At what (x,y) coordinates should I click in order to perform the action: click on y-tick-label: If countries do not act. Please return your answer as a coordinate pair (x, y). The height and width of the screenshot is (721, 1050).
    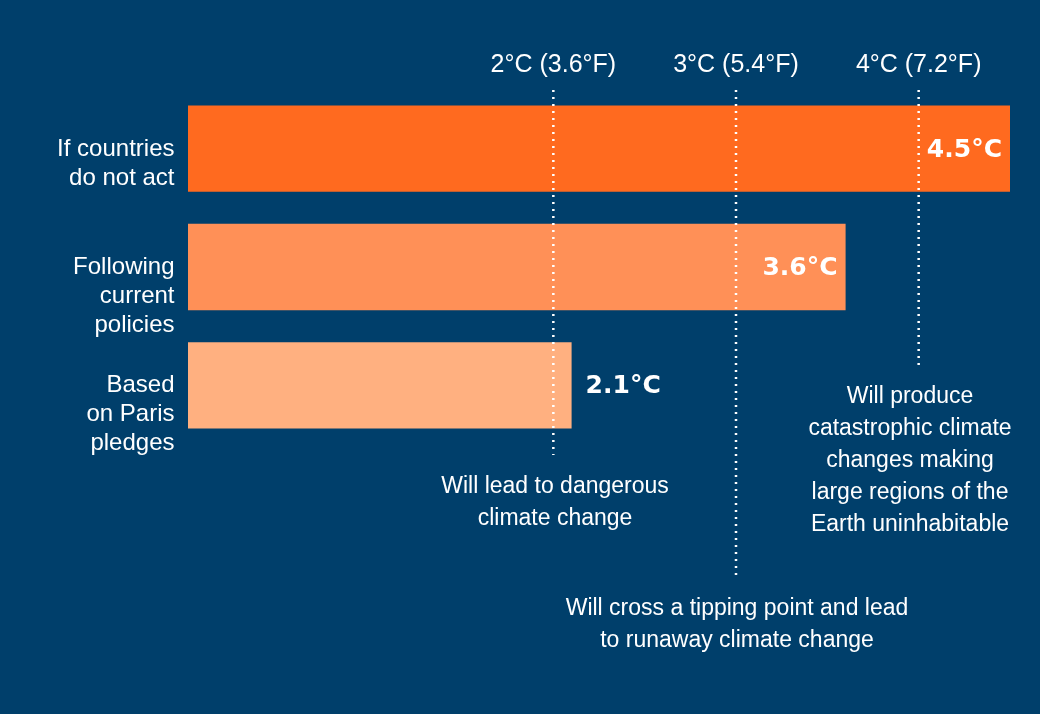
    Looking at the image, I should click on (116, 161).